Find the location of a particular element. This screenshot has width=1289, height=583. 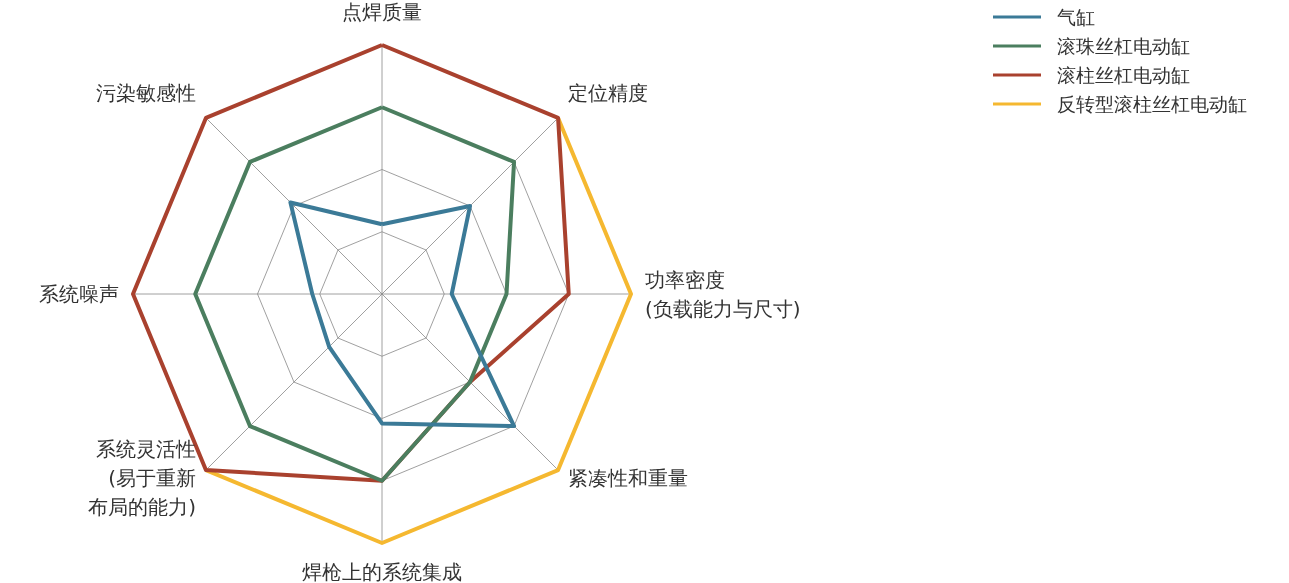

spoke-label: 系统噪声 is located at coordinates (79, 294).